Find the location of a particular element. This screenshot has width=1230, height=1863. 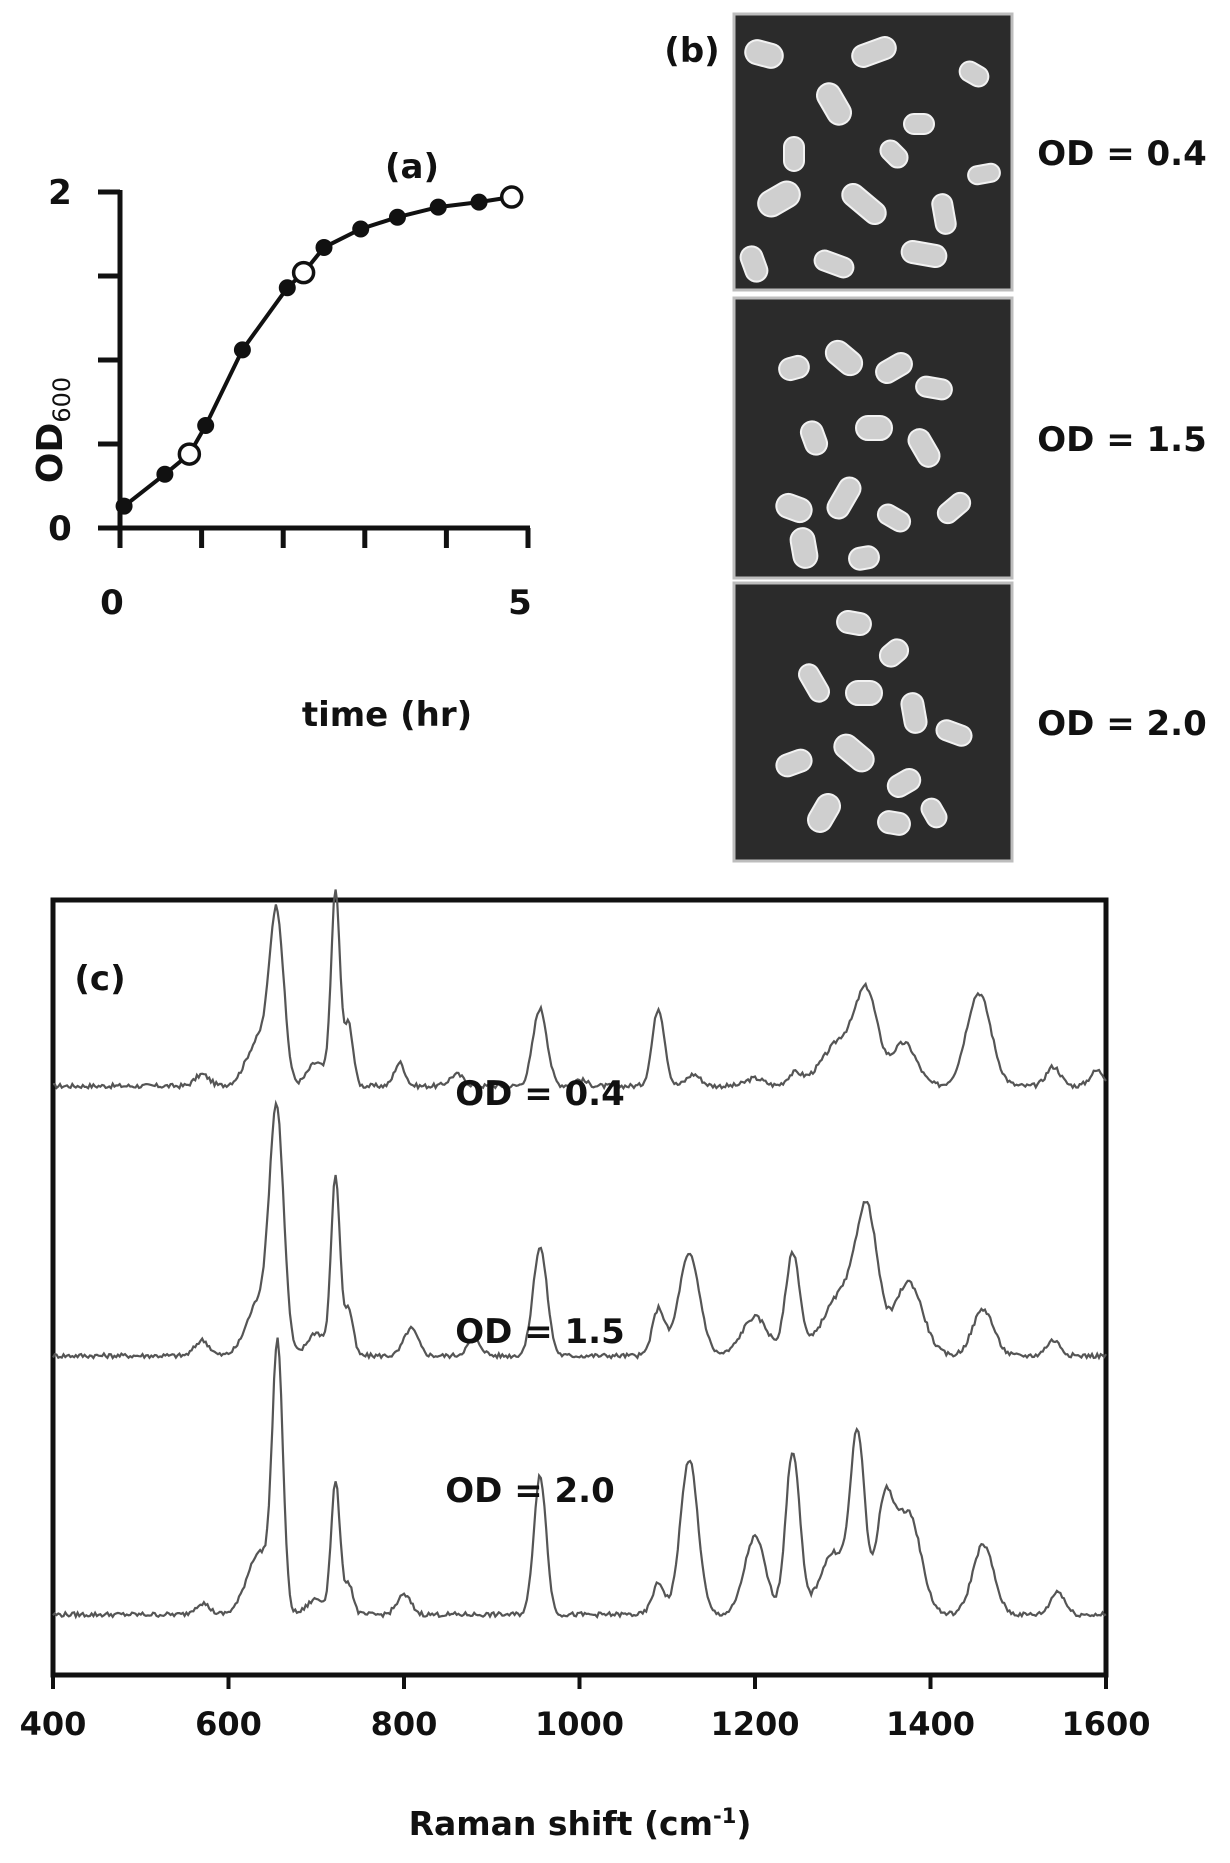

raman-x-axis-label: Raman shift (cm-1) is located at coordinates (580, 1823).